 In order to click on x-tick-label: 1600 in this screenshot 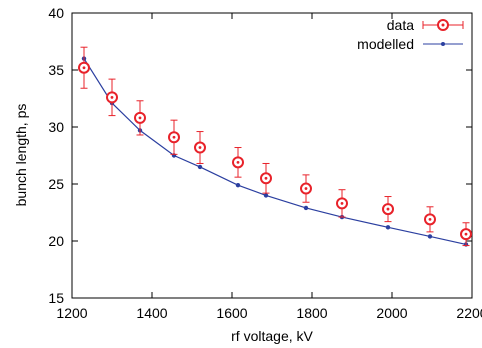, I will do `click(231, 313)`.